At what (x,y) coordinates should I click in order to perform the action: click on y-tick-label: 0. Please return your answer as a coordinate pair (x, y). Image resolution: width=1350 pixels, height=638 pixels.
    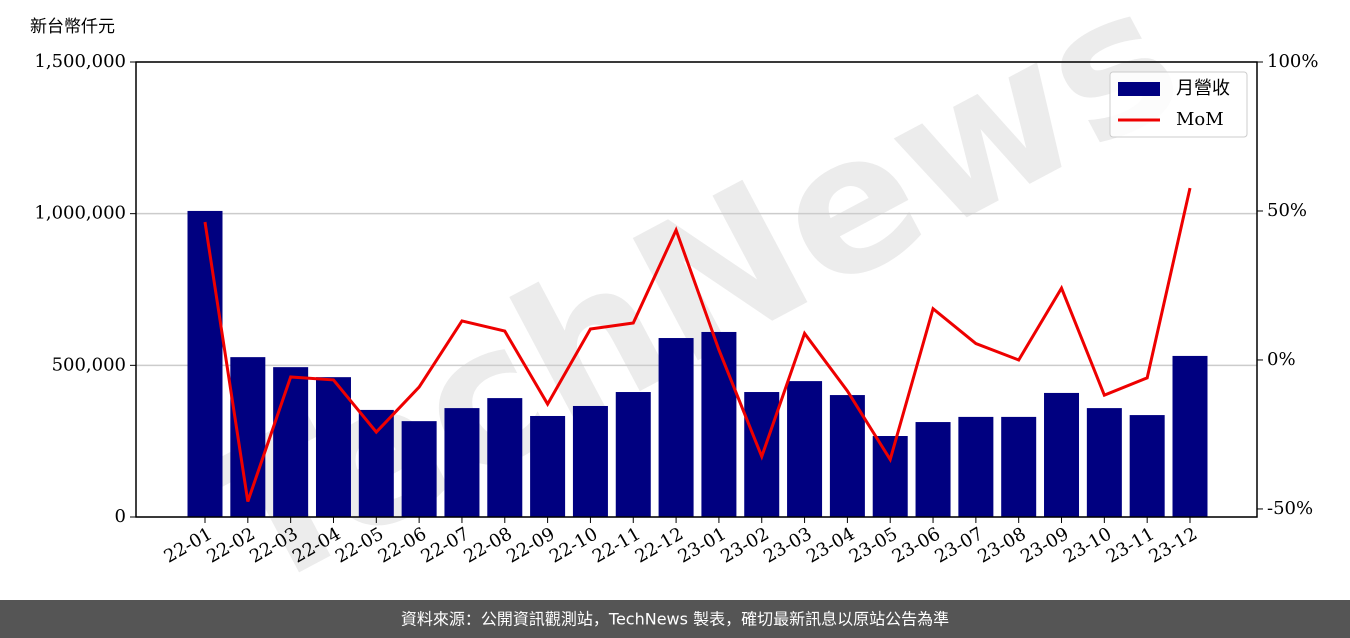
    Looking at the image, I should click on (120, 516).